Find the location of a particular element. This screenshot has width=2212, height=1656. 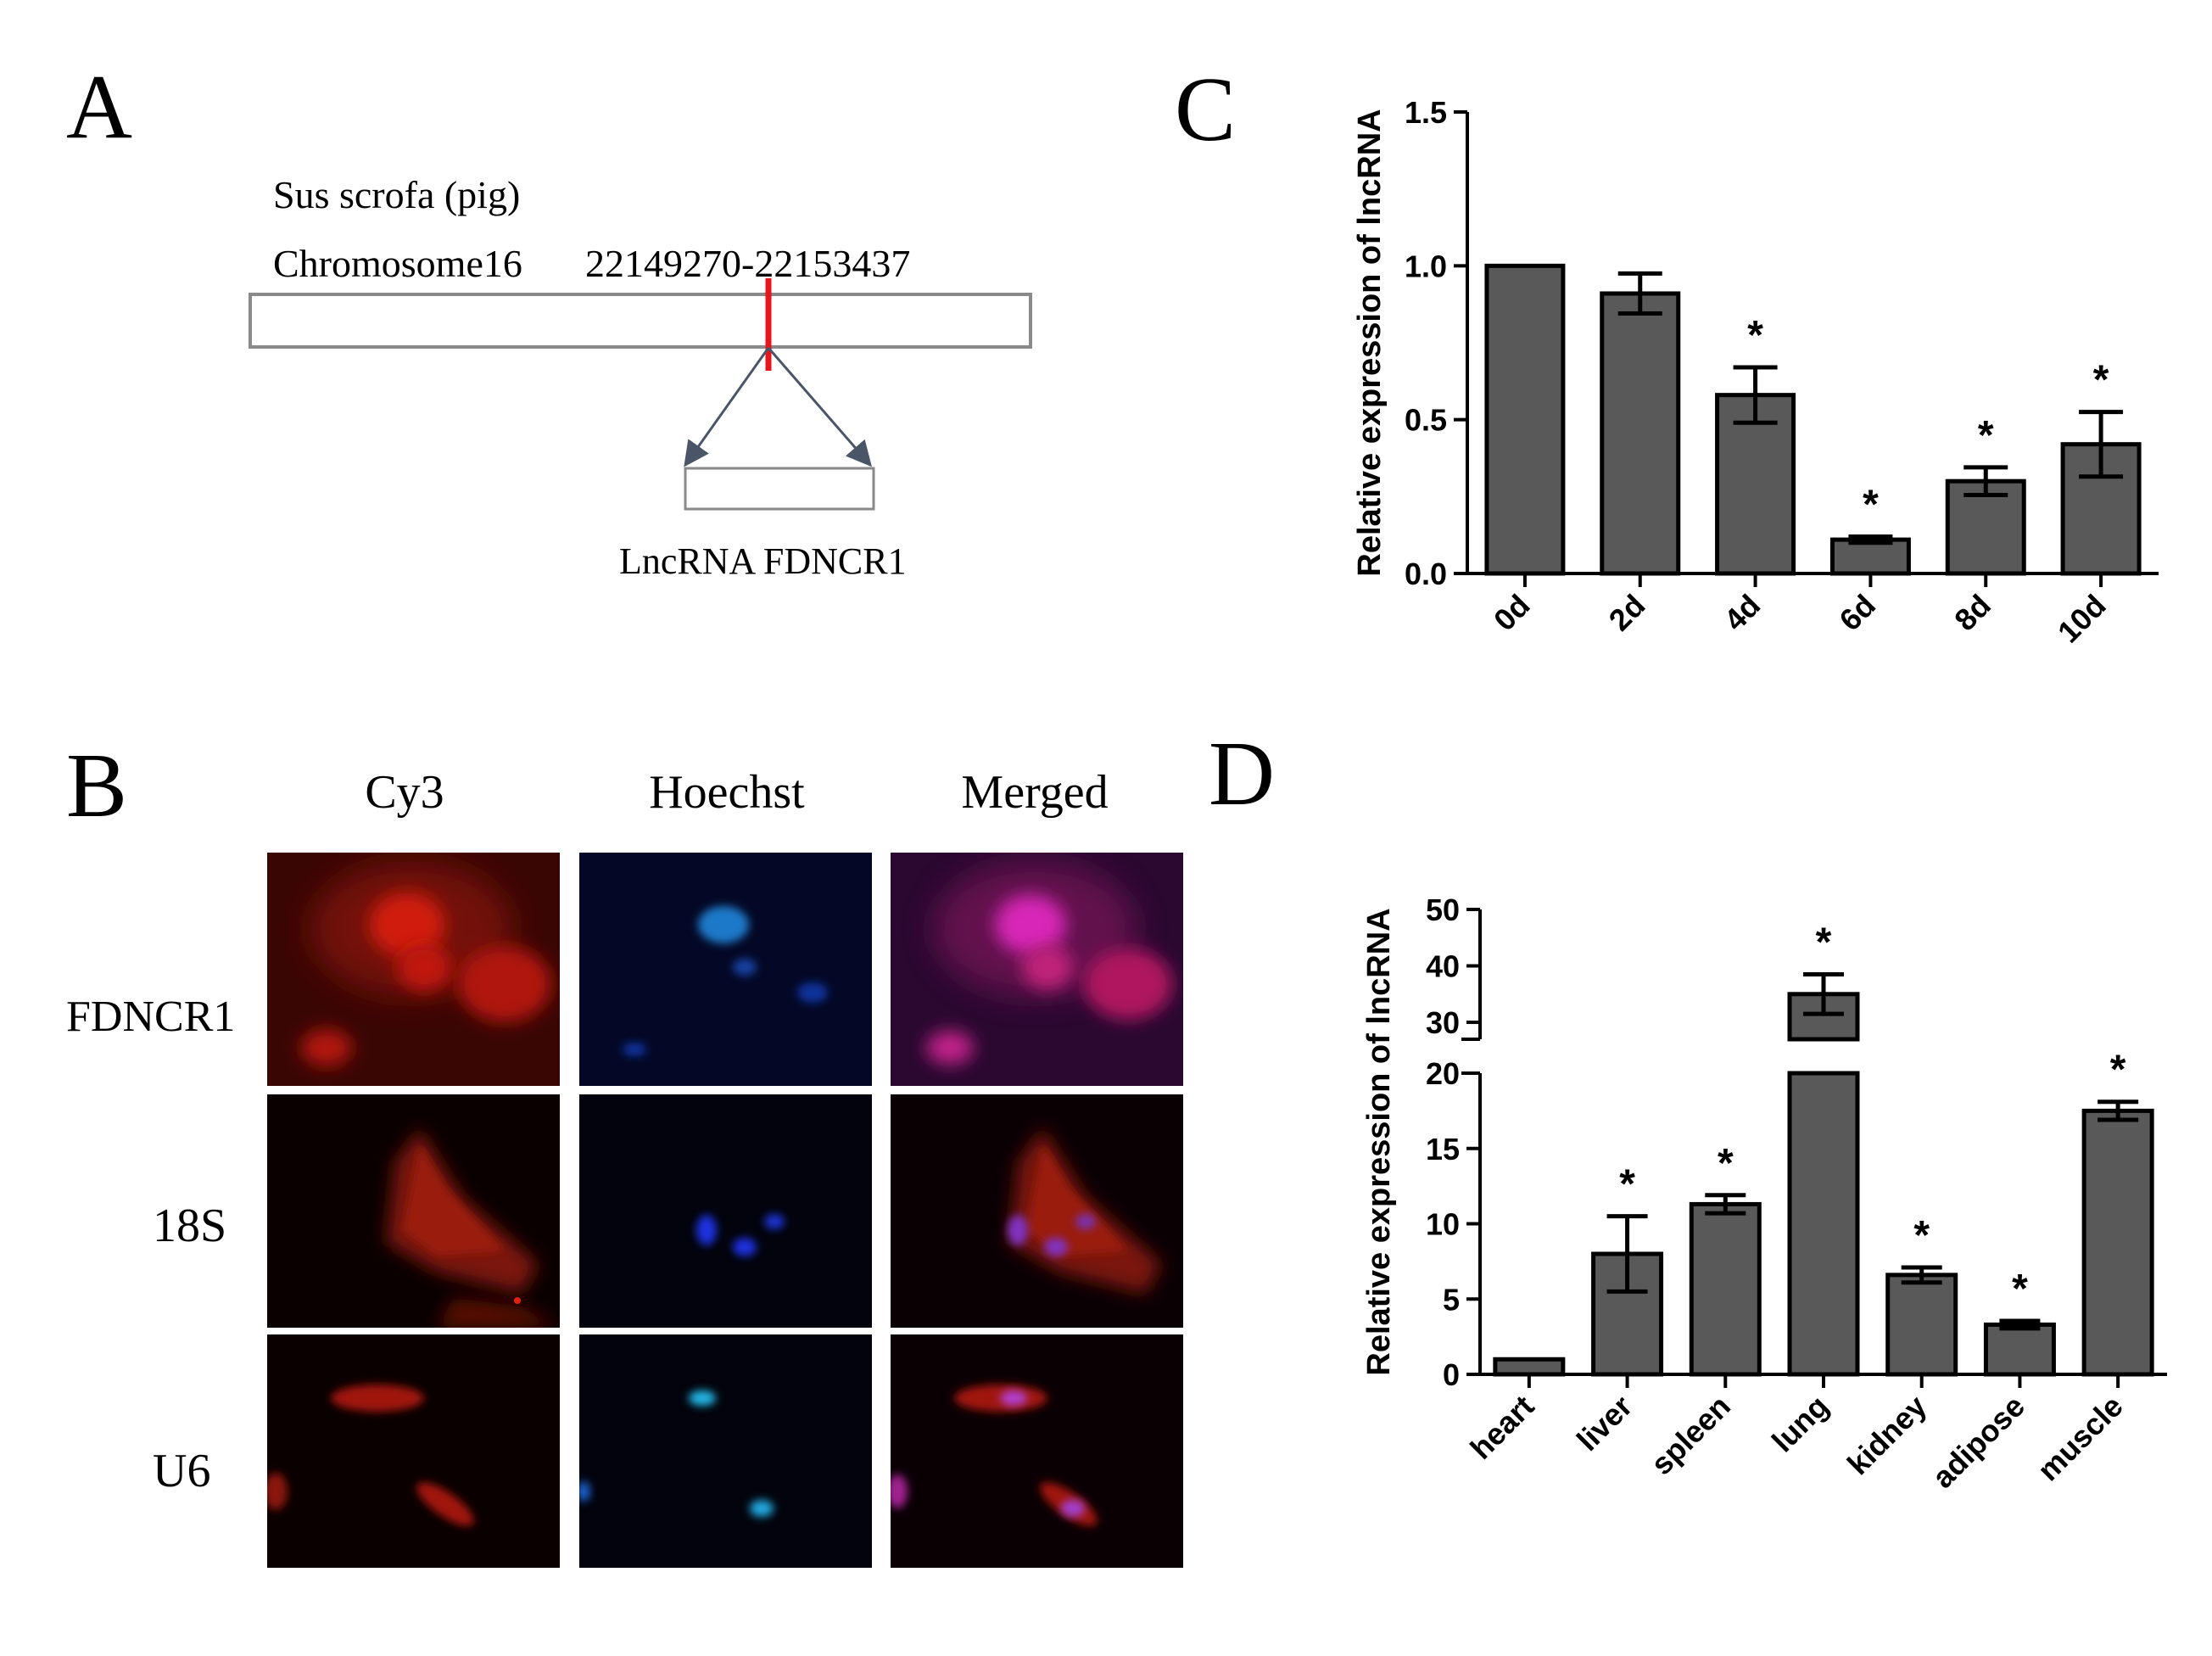

micrograph-u6-hoechst is located at coordinates (726, 1451).